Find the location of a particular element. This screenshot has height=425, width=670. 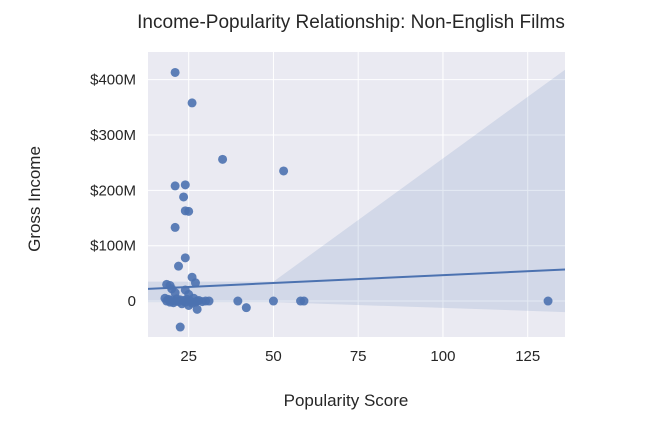

x-tick-labels: 25 50 75 100 125 is located at coordinates (360, 356).